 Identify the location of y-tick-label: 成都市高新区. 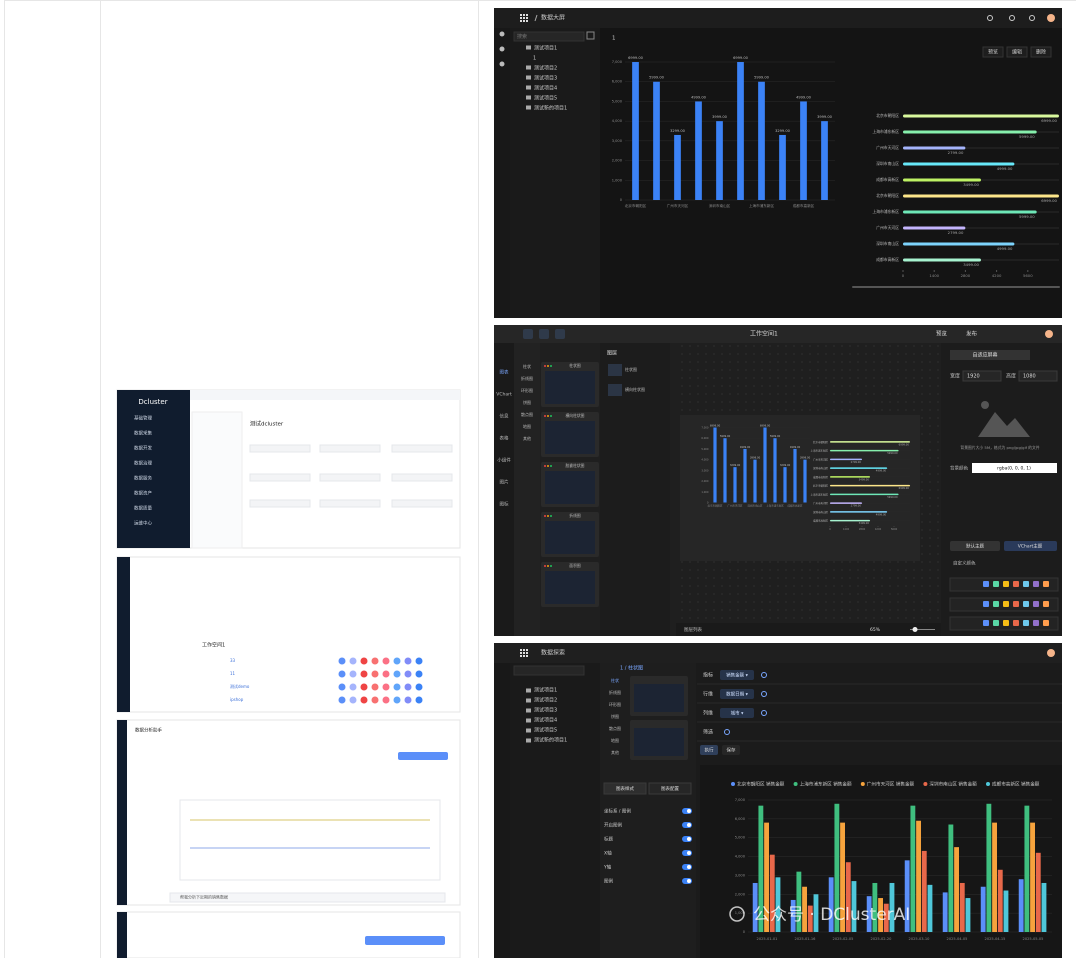
(821, 521).